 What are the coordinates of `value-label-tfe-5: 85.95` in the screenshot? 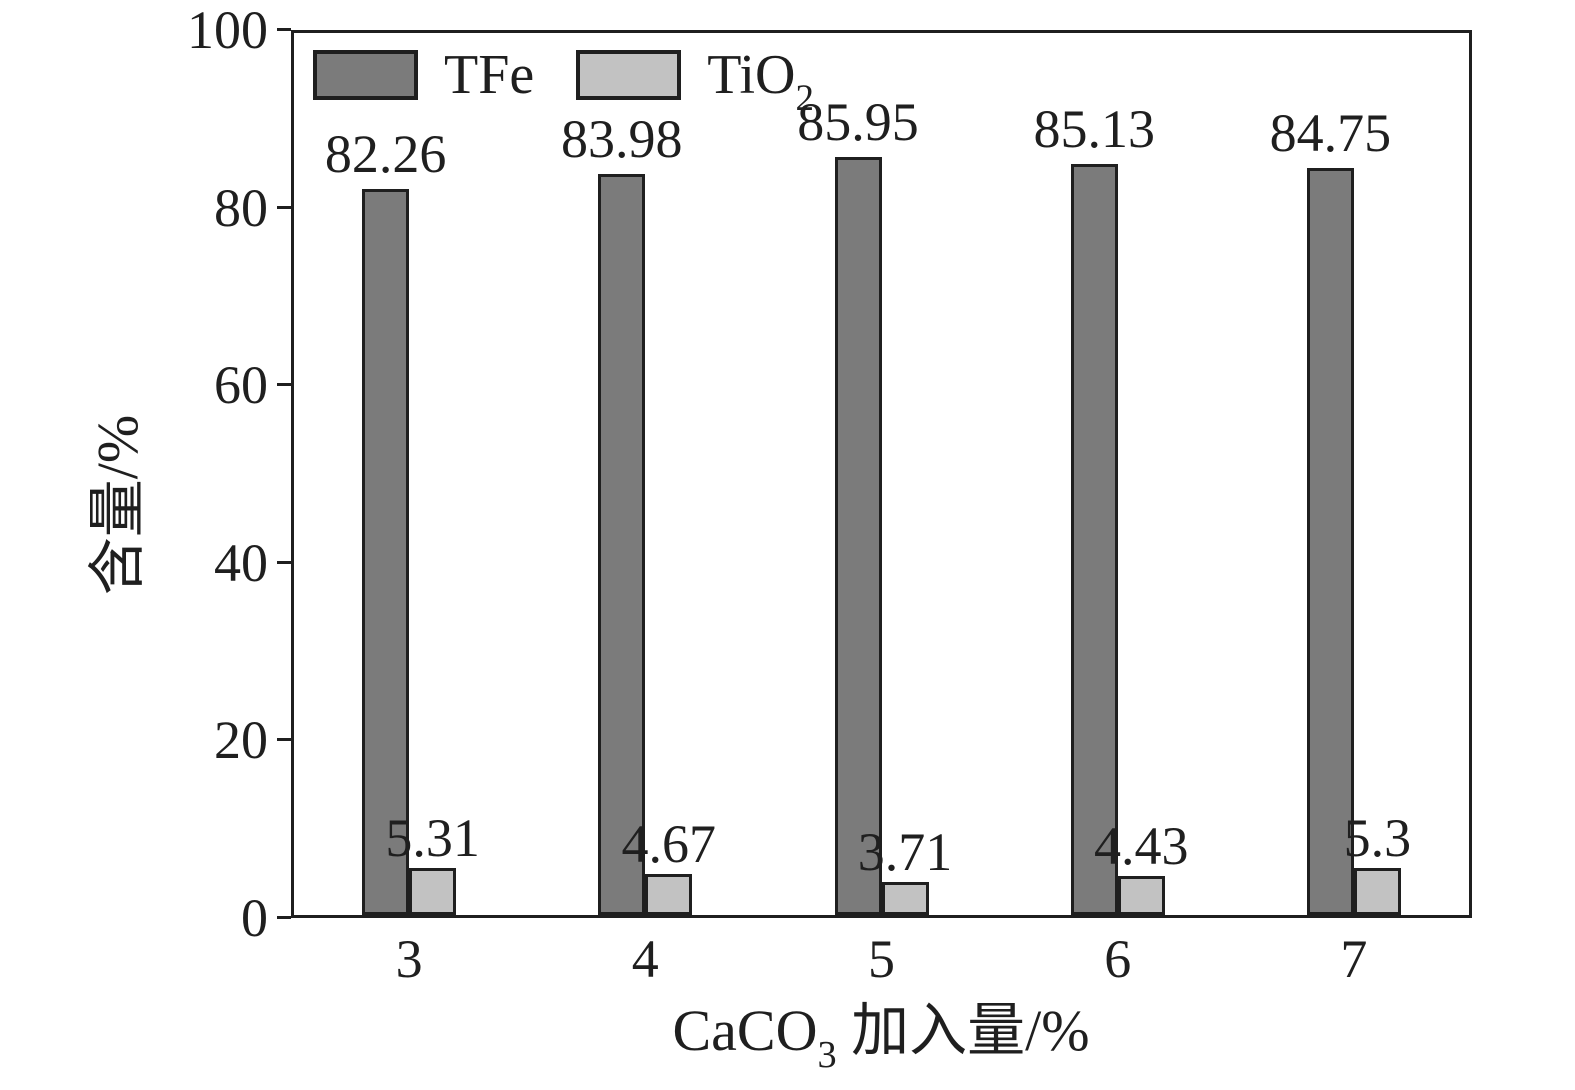 It's located at (858, 121).